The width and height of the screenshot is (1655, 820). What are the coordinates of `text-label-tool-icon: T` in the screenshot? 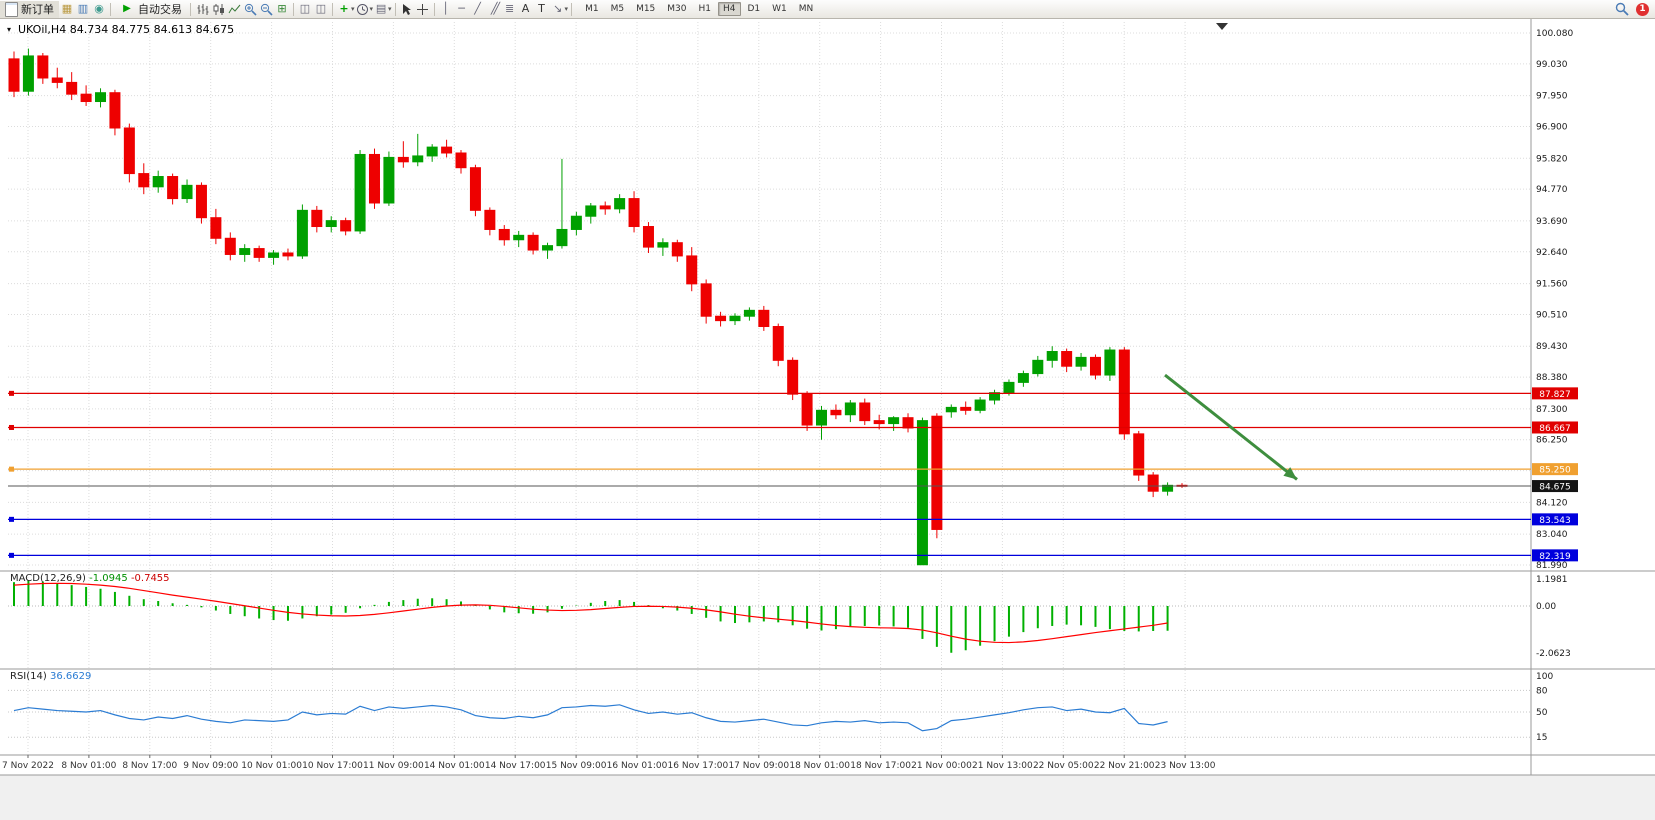 It's located at (541, 8).